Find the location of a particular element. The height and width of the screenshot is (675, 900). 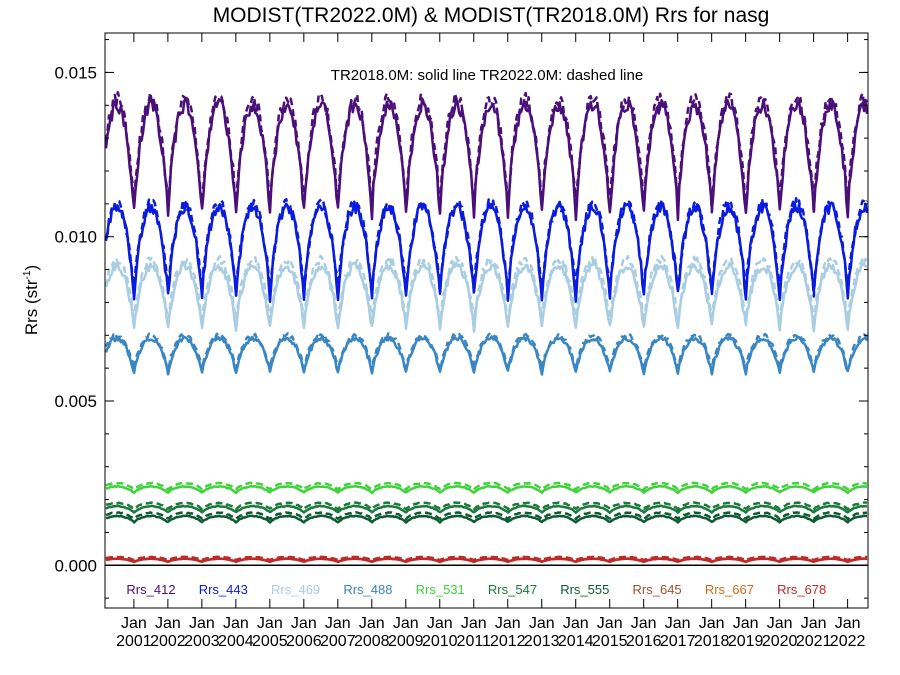

x-tick-year-label: 2017 is located at coordinates (678, 641).